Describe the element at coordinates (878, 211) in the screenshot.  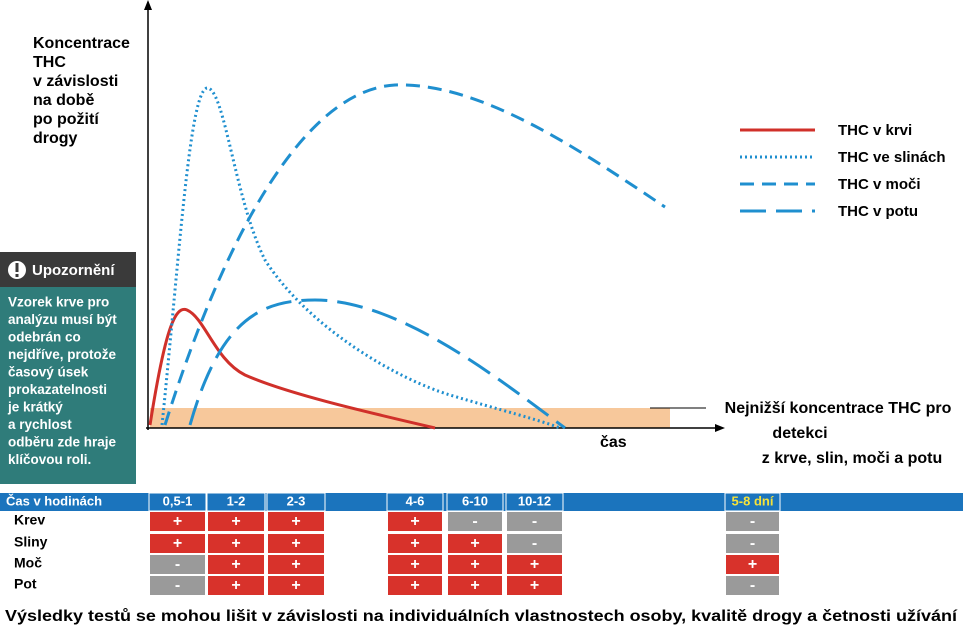
I see `legend-label: THC v potu` at that location.